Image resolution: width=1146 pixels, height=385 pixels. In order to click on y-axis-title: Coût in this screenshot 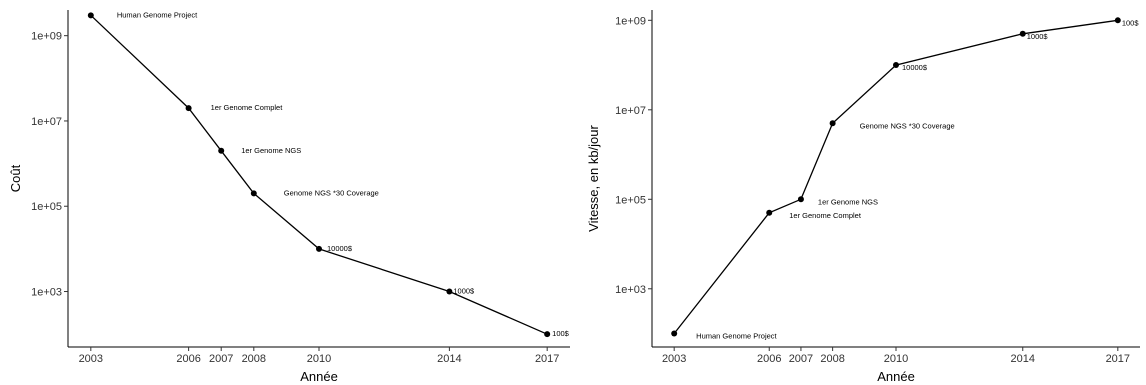, I will do `click(15, 178)`.